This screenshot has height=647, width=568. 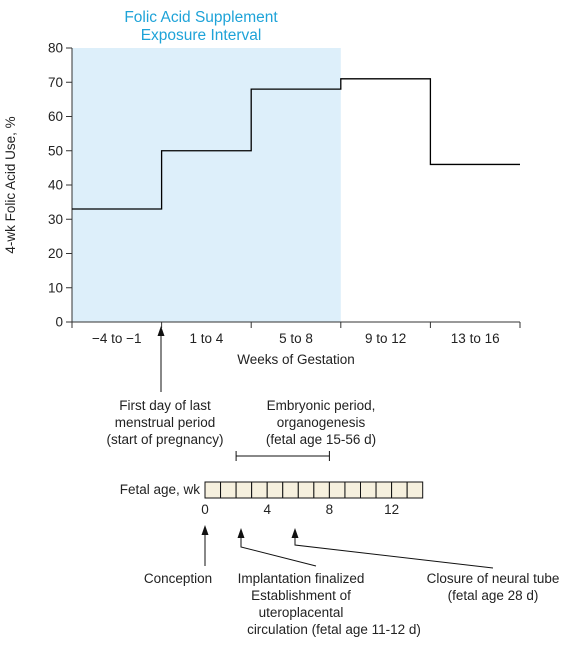 I want to click on conception-label: Conception, so click(x=178, y=578).